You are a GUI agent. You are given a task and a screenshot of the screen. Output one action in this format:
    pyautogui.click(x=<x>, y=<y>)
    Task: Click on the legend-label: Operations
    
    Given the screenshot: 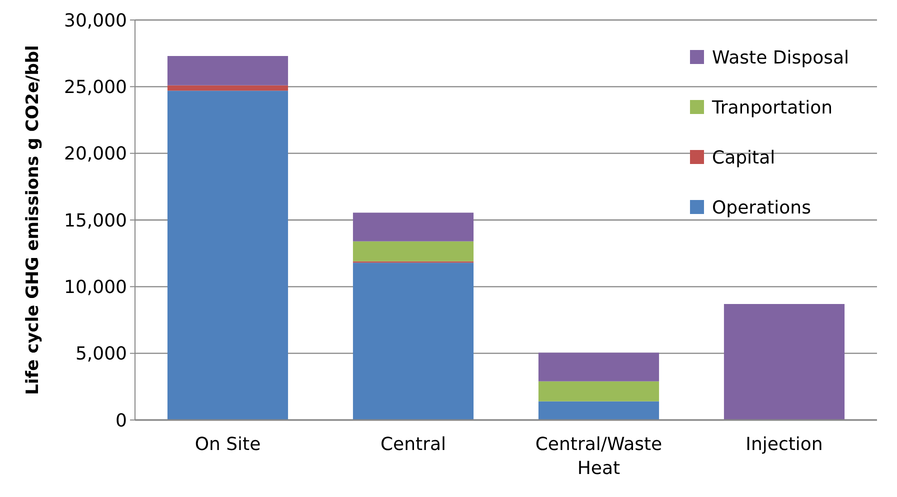 What is the action you would take?
    pyautogui.click(x=761, y=207)
    